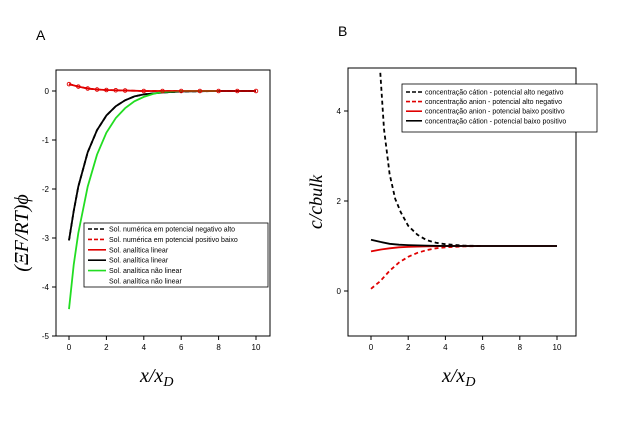 The image size is (640, 447). Describe the element at coordinates (458, 377) in the screenshot. I see `panel-b-xlabel: x/xD` at that location.